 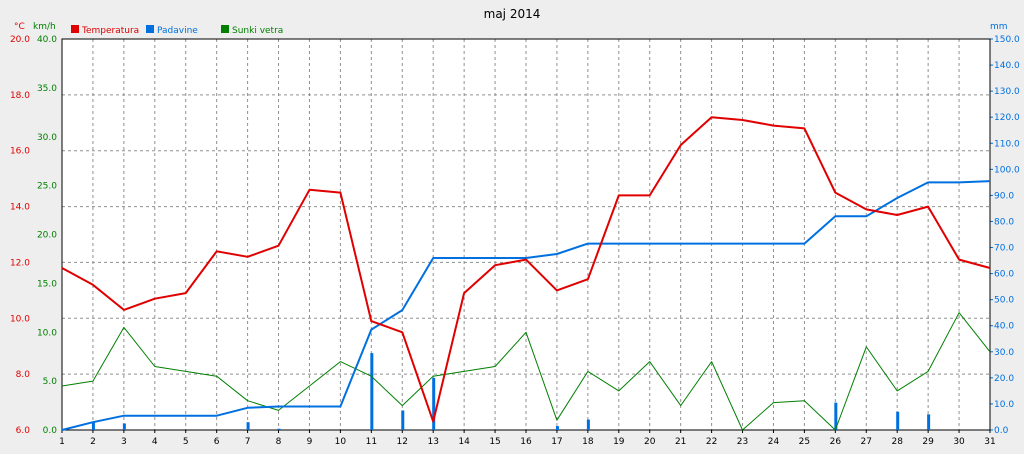 What do you see at coordinates (774, 442) in the screenshot?
I see `x-tick-label: 24` at bounding box center [774, 442].